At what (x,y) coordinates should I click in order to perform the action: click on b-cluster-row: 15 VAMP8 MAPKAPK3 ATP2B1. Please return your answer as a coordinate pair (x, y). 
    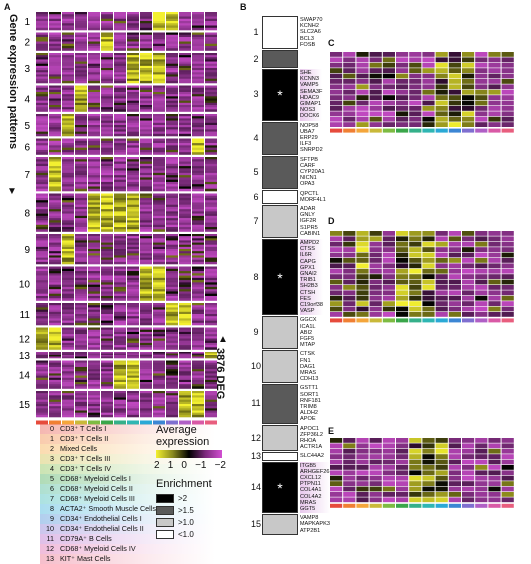
    Looking at the image, I should click on (290, 524).